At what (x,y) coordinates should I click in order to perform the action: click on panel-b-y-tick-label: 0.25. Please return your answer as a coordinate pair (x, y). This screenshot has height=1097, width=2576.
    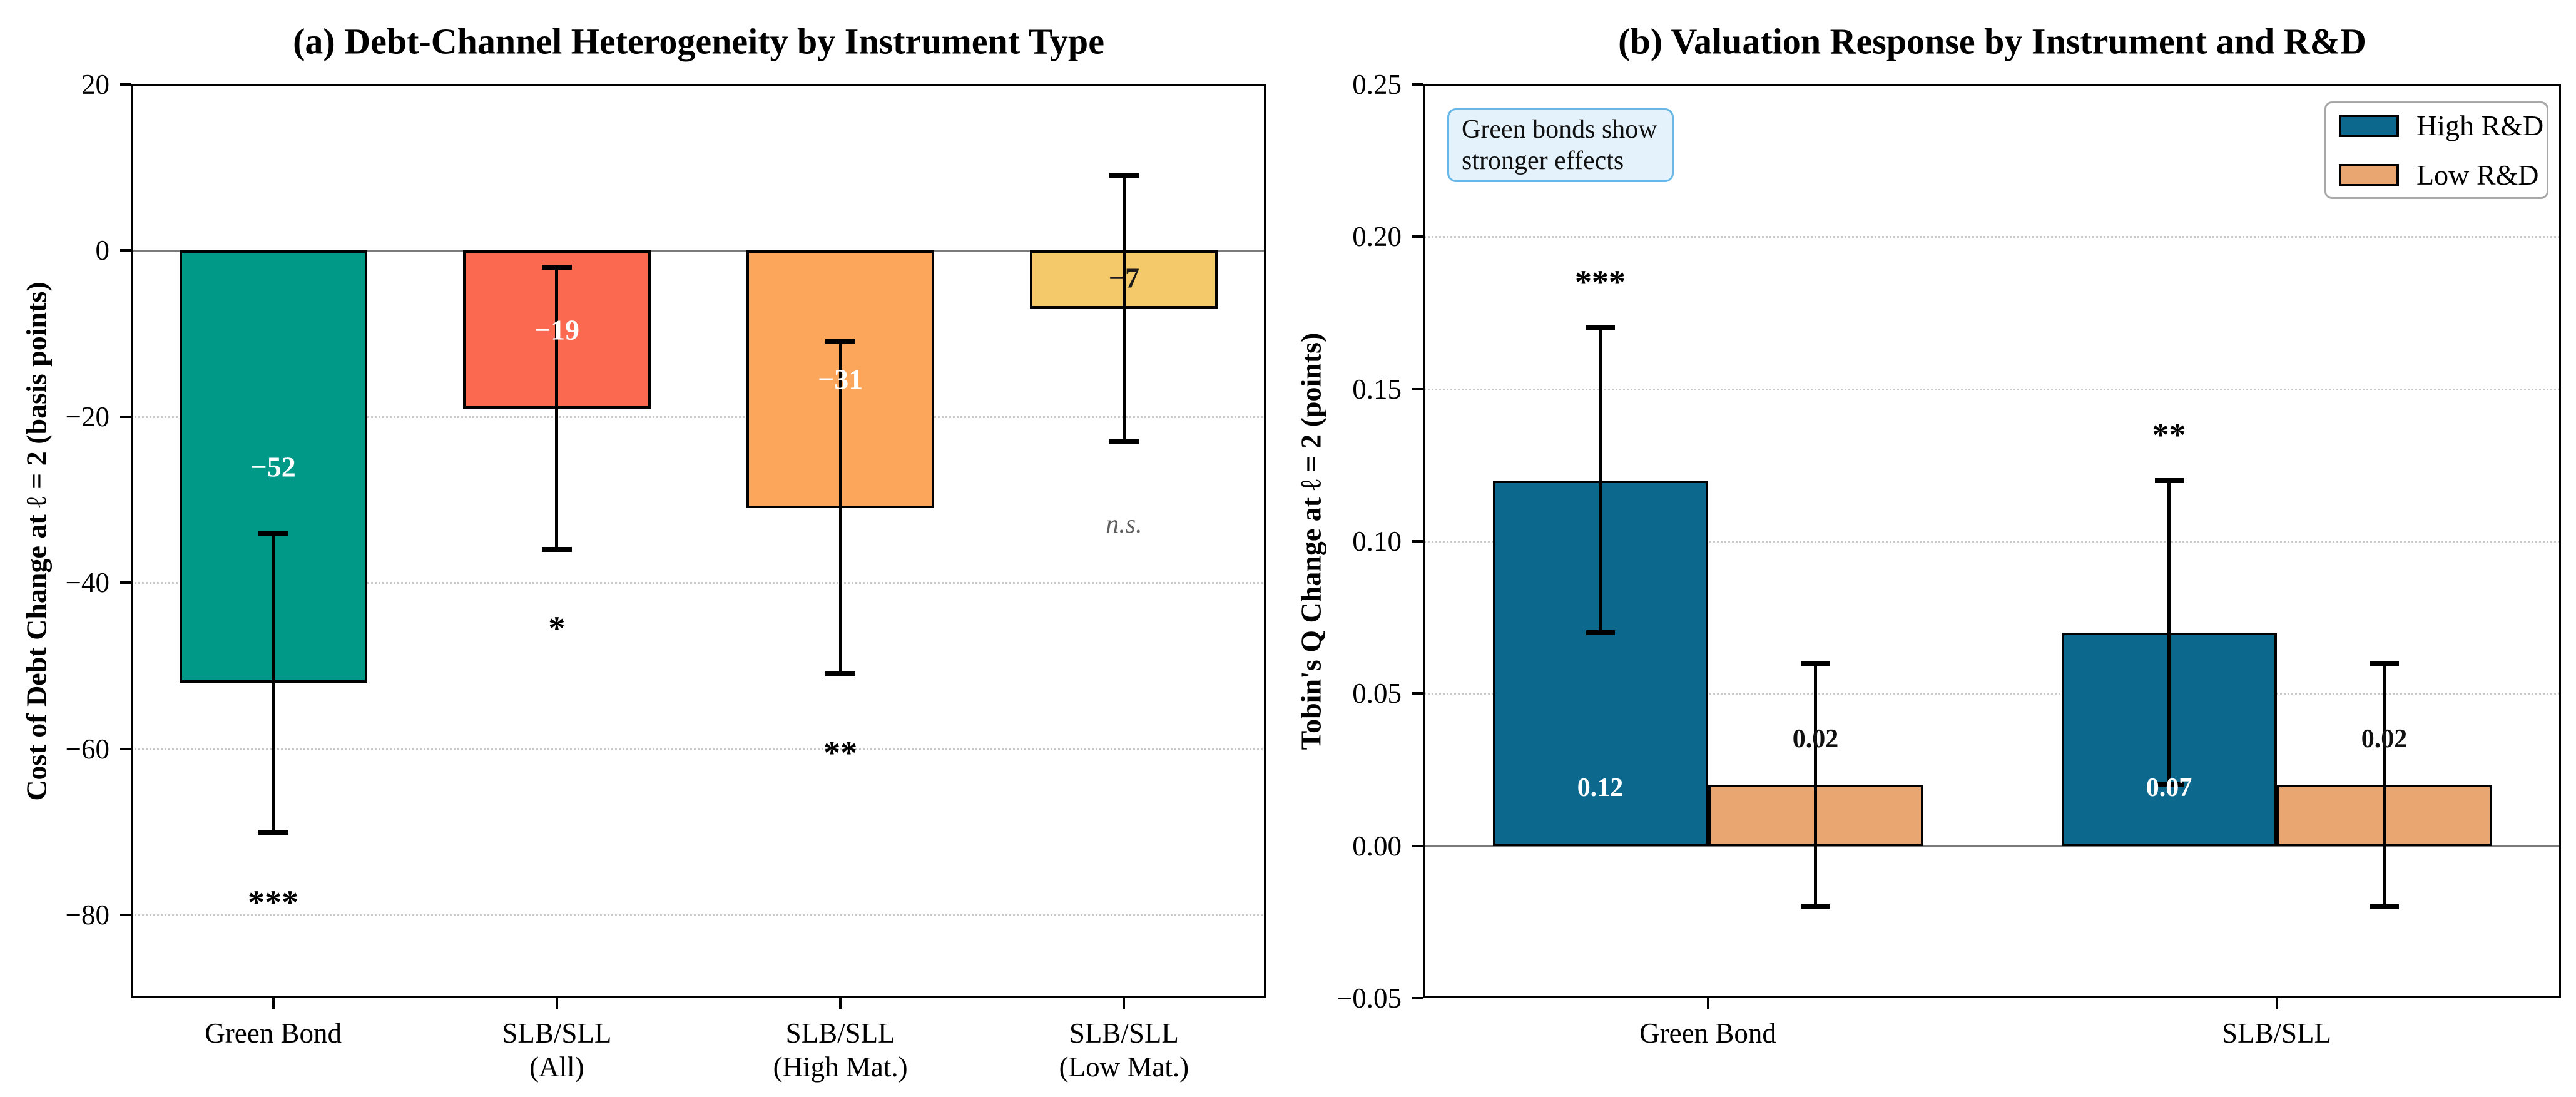
    Looking at the image, I should click on (1377, 84).